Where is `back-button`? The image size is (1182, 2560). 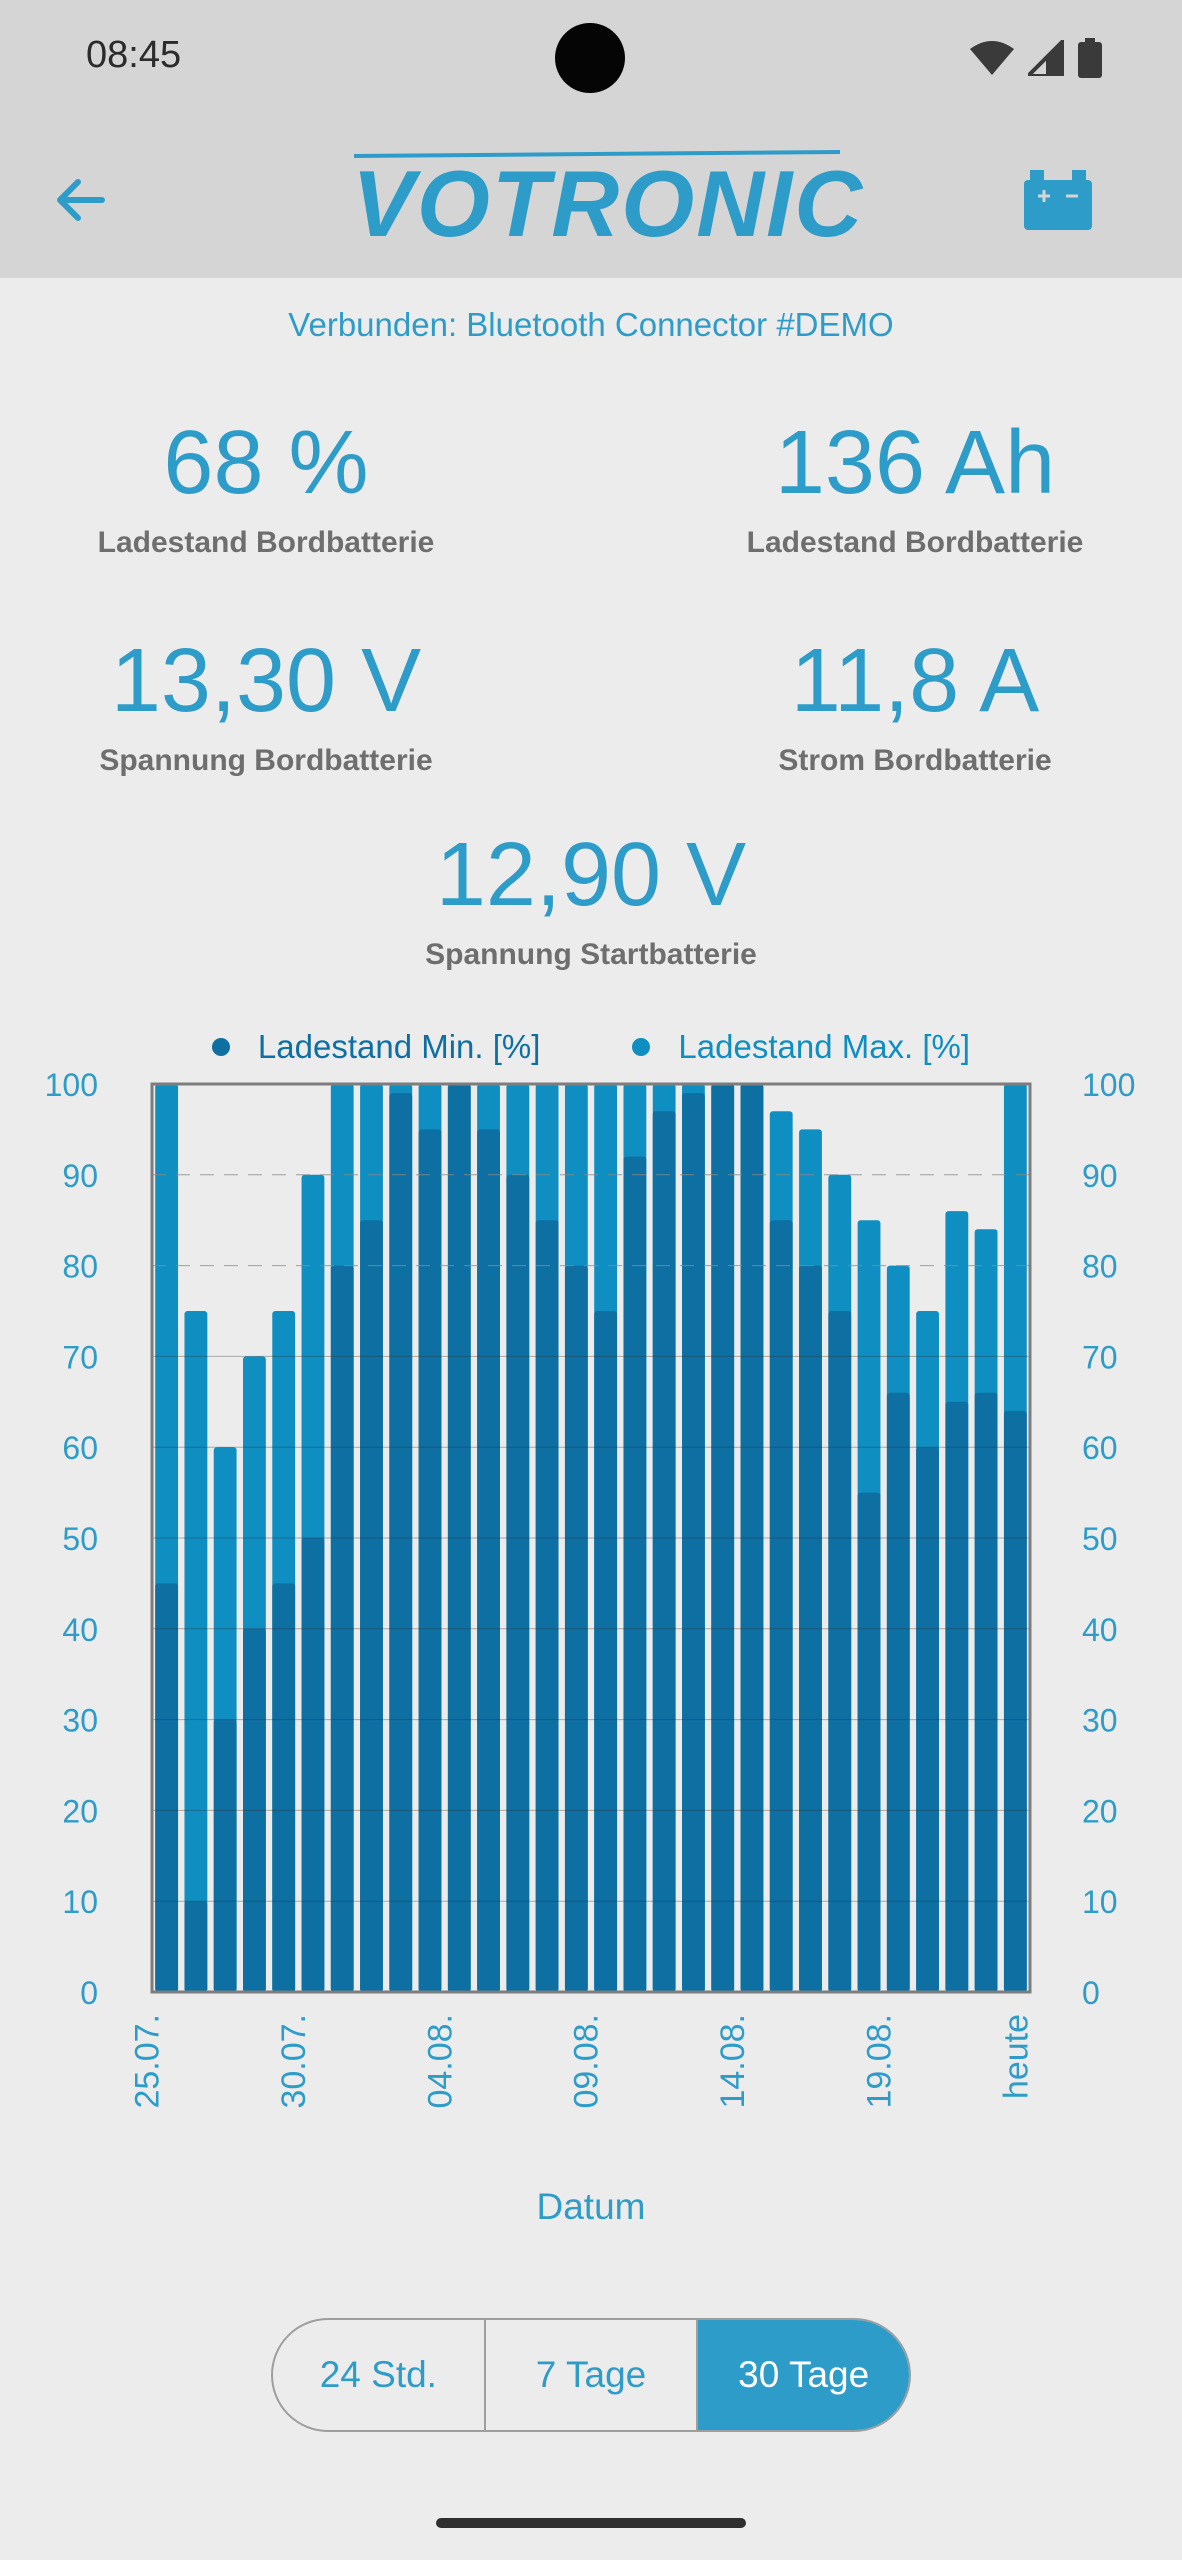
back-button is located at coordinates (80, 200).